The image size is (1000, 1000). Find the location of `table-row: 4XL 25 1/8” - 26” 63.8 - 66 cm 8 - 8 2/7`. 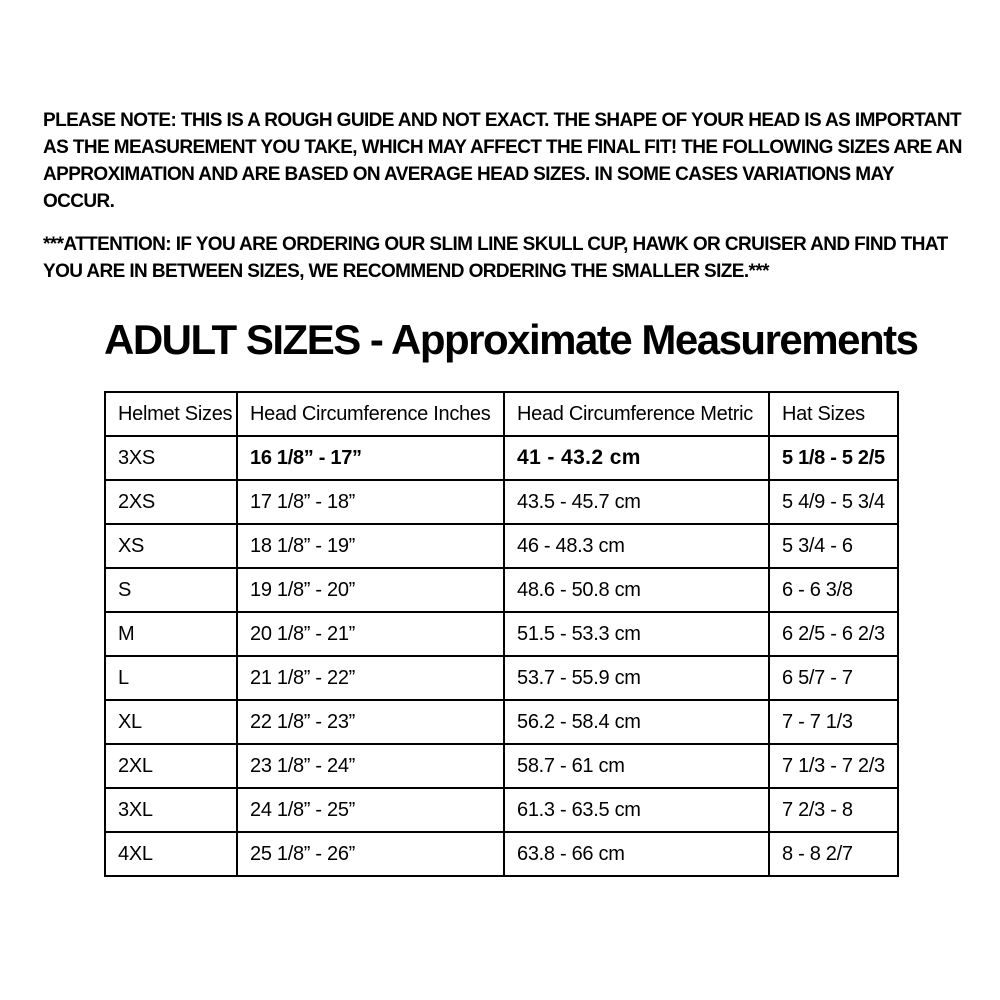

table-row: 4XL 25 1/8” - 26” 63.8 - 66 cm 8 - 8 2/7 is located at coordinates (501, 854).